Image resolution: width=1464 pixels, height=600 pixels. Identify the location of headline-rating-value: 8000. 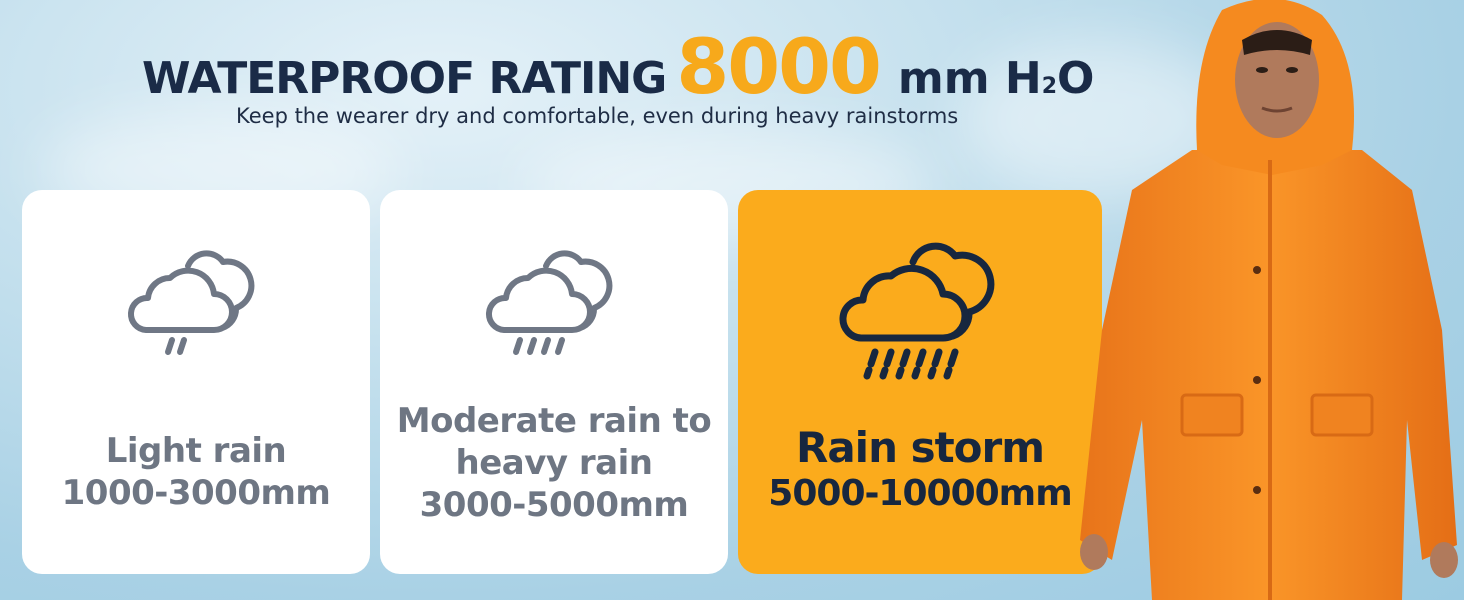
(779, 66).